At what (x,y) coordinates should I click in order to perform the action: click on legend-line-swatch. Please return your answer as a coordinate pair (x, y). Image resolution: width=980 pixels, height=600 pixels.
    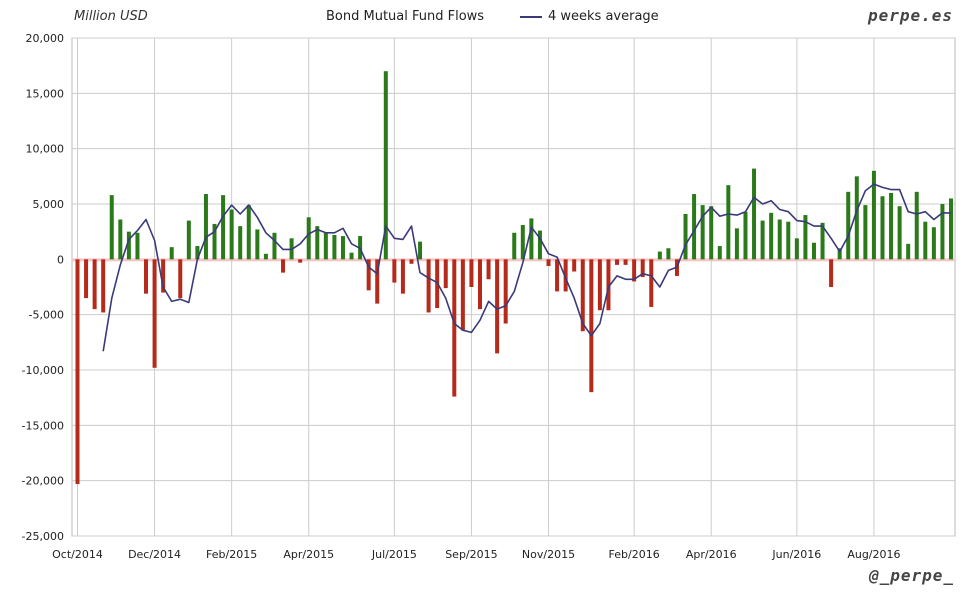
    Looking at the image, I should click on (531, 16).